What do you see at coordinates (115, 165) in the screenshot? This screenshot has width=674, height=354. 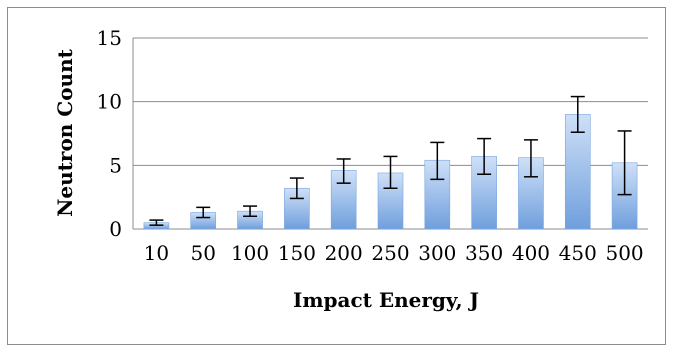 I see `y-tick-label-1: 5` at bounding box center [115, 165].